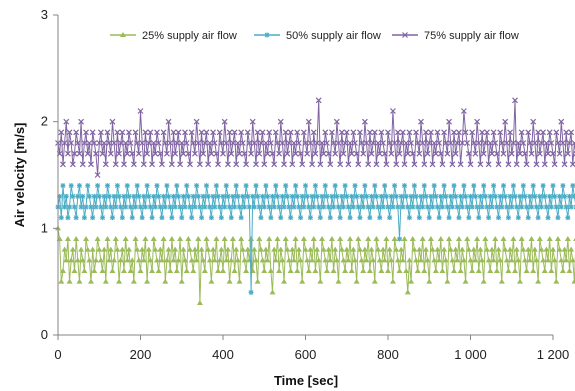 This screenshot has height=391, width=575. I want to click on y-tick-label: 1, so click(44, 227).